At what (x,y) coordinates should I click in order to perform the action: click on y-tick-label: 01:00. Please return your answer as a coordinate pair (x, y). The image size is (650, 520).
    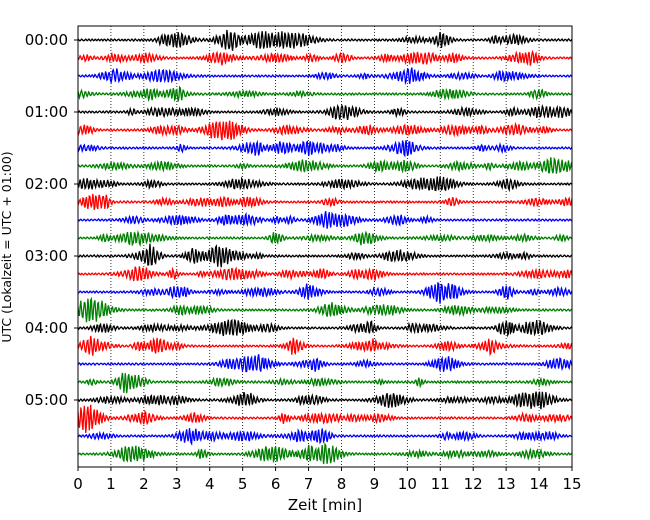
    Looking at the image, I should click on (46, 112).